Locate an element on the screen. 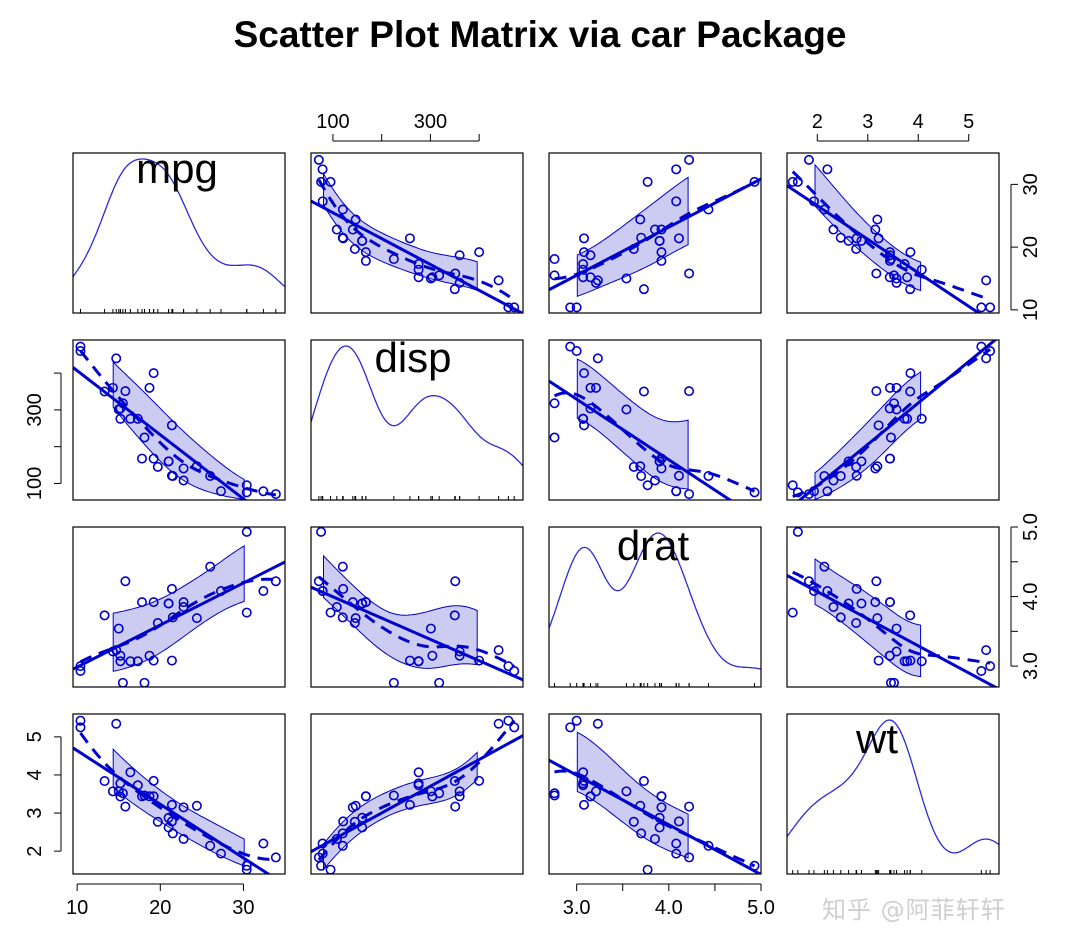  diagonal-label-drat: drat is located at coordinates (653, 545).